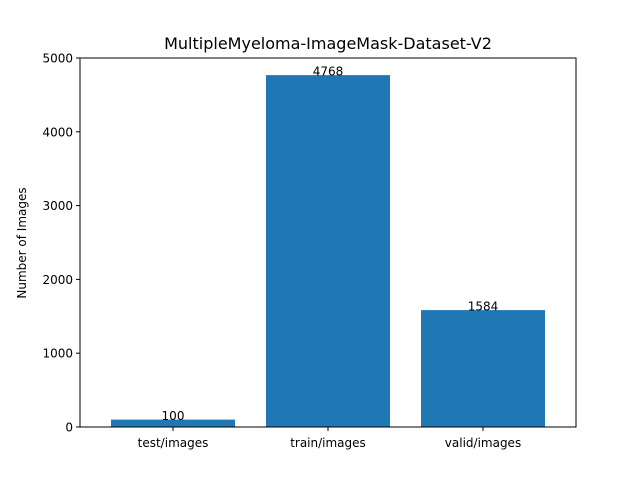 The image size is (640, 484). What do you see at coordinates (328, 43) in the screenshot?
I see `chart-title: MultipleMyeloma-ImageMask-Dataset-V2` at bounding box center [328, 43].